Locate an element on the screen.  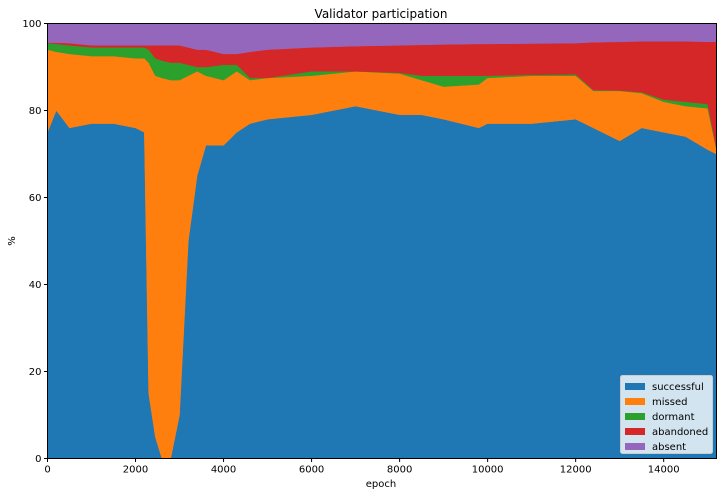
legend-swatch-dormant is located at coordinates (635, 416).